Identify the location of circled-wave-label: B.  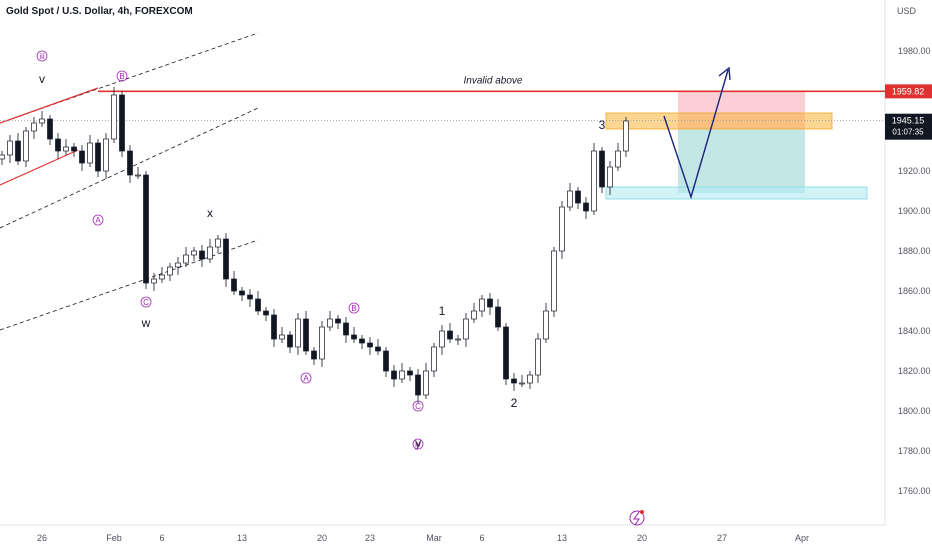
(353, 308).